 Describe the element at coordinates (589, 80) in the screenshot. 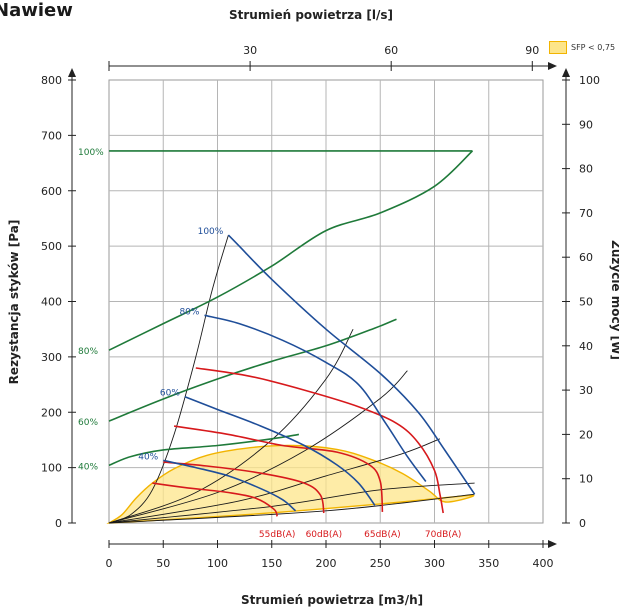

I see `y2-tick-label: 100` at that location.